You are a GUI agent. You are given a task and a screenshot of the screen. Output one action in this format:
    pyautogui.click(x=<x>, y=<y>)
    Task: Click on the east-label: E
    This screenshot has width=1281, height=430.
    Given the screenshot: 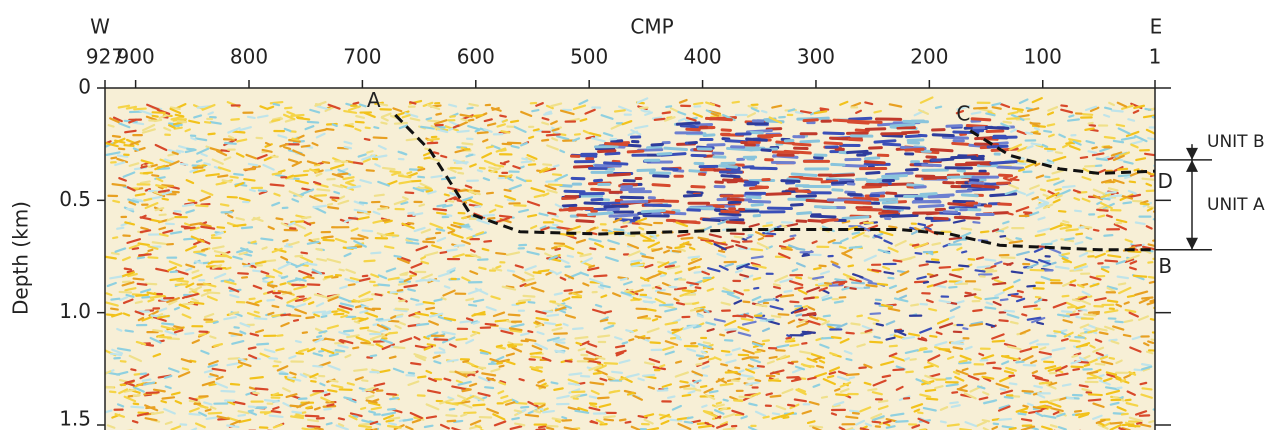 What is the action you would take?
    pyautogui.click(x=1156, y=27)
    